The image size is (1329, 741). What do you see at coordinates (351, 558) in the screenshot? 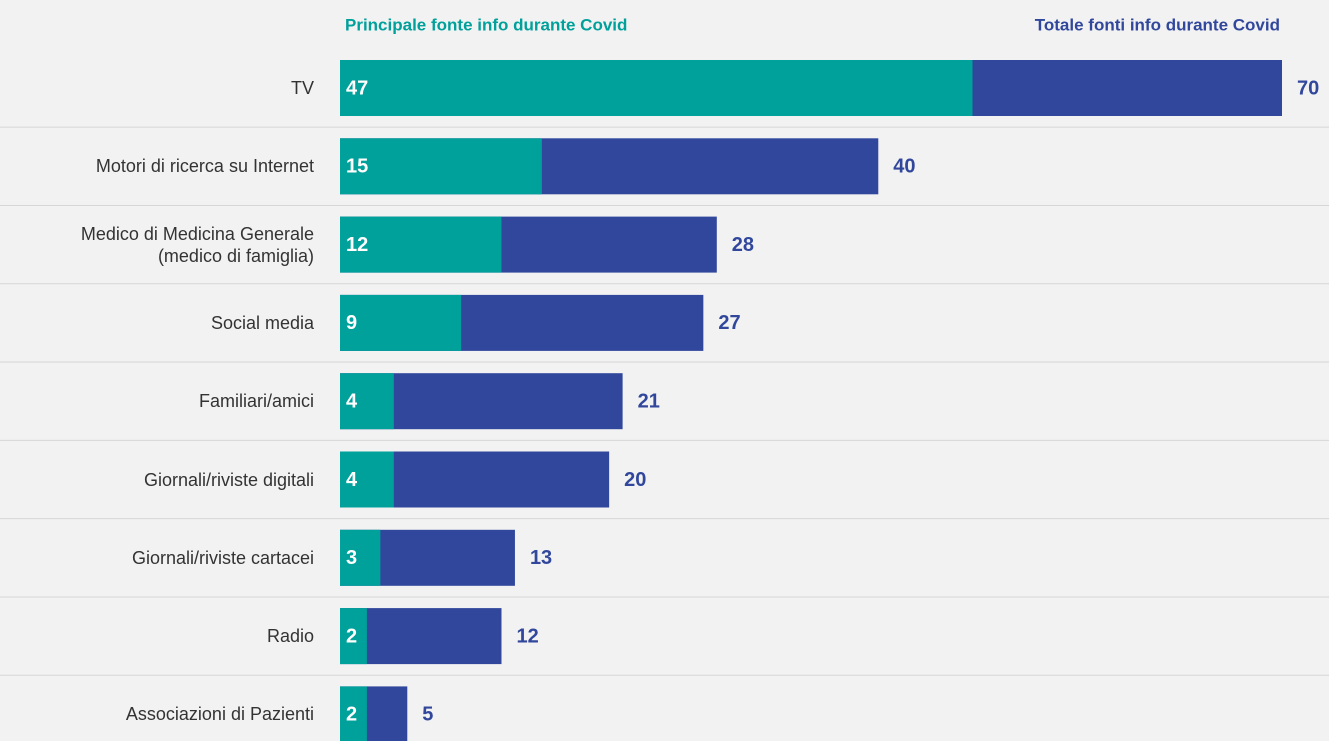
I see `value-label: 3` at bounding box center [351, 558].